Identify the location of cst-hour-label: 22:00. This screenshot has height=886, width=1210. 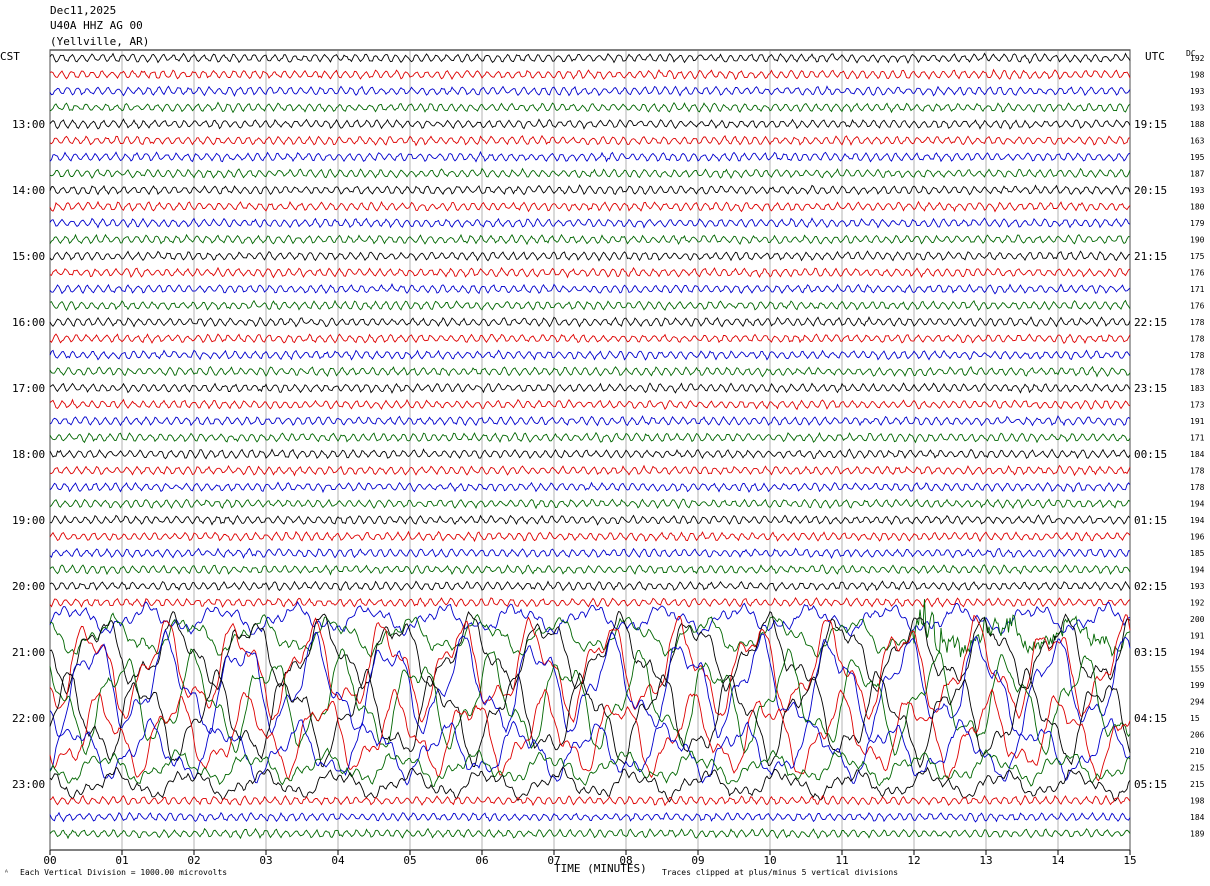
(28, 718).